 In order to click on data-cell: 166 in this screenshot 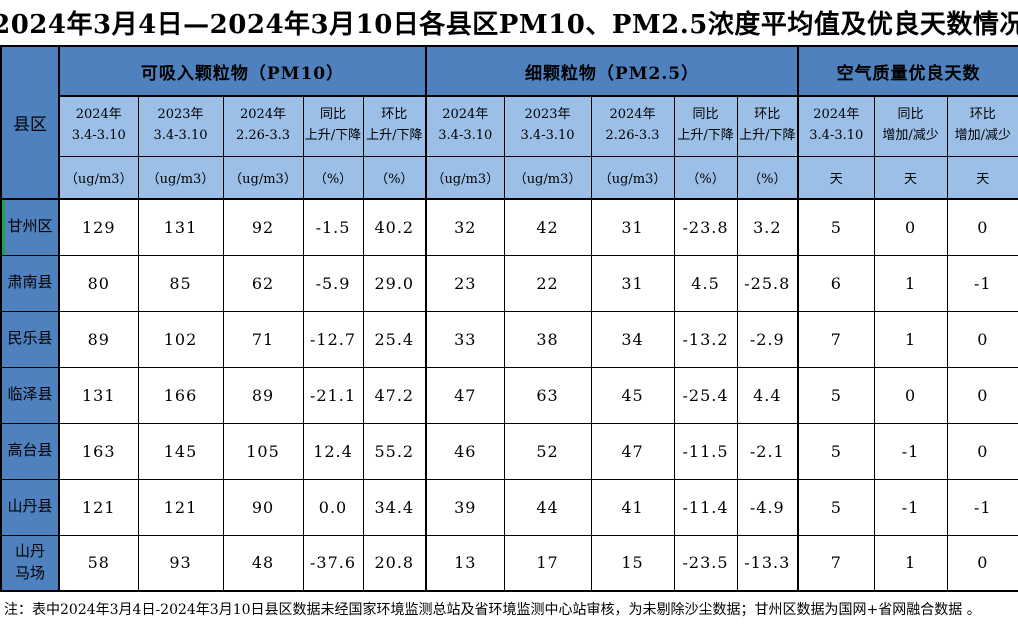, I will do `click(180, 395)`.